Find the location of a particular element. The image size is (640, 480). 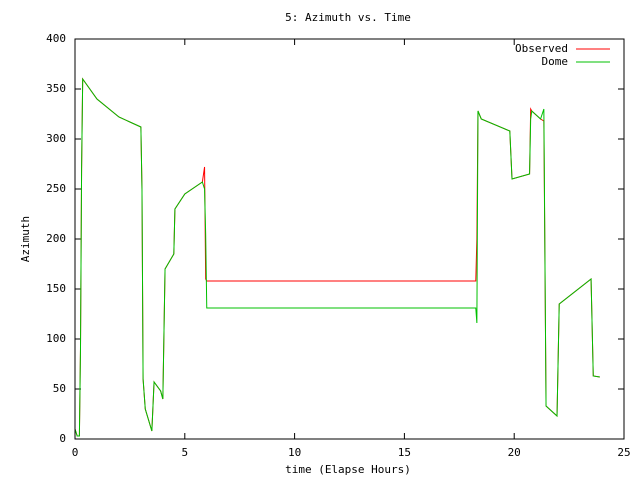

x-tick-label: 0 is located at coordinates (75, 452).